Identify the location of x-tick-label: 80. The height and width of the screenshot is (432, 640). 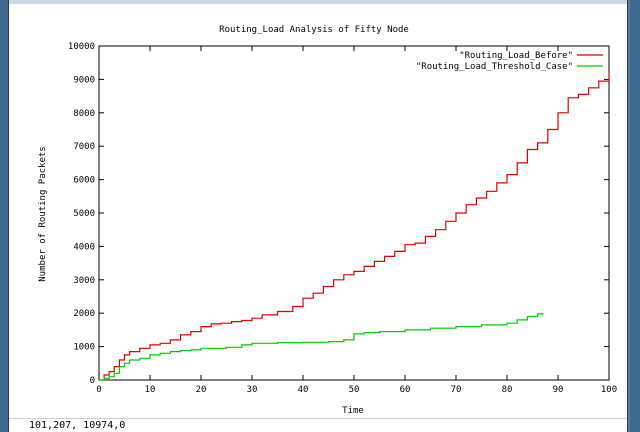
(507, 390).